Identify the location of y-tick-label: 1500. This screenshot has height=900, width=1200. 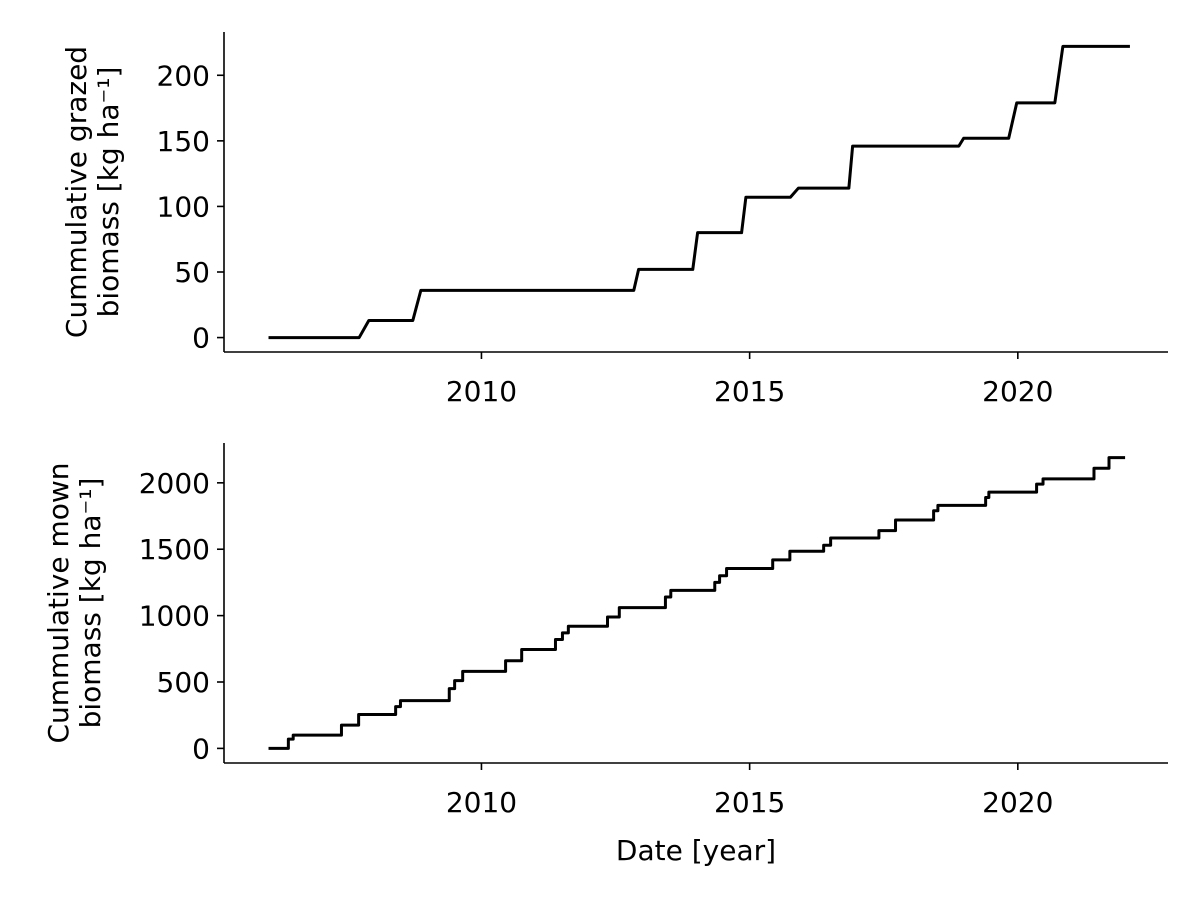
(174, 549).